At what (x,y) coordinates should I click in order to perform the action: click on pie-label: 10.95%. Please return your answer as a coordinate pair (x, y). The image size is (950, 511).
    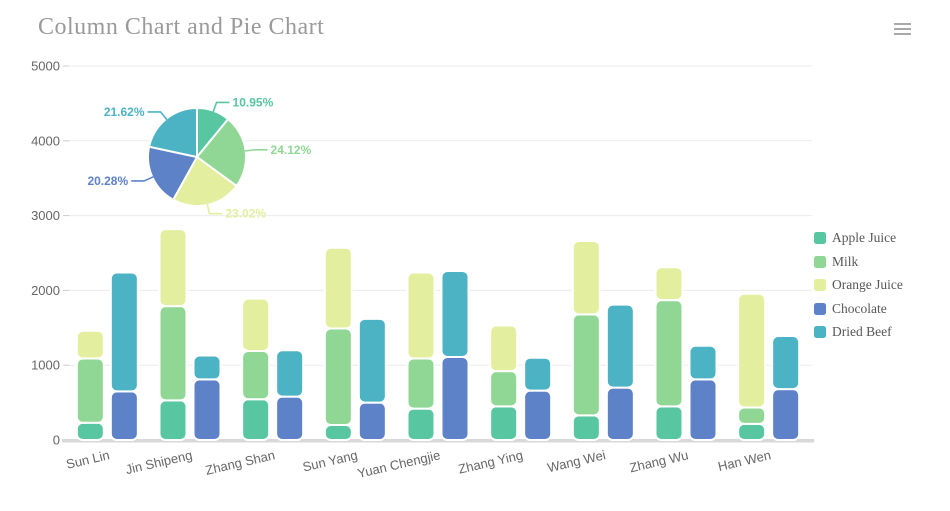
    Looking at the image, I should click on (253, 102).